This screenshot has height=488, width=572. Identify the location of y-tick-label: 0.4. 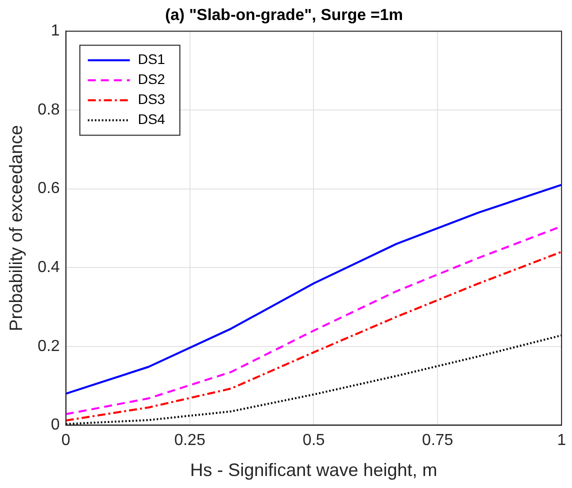
(49, 267).